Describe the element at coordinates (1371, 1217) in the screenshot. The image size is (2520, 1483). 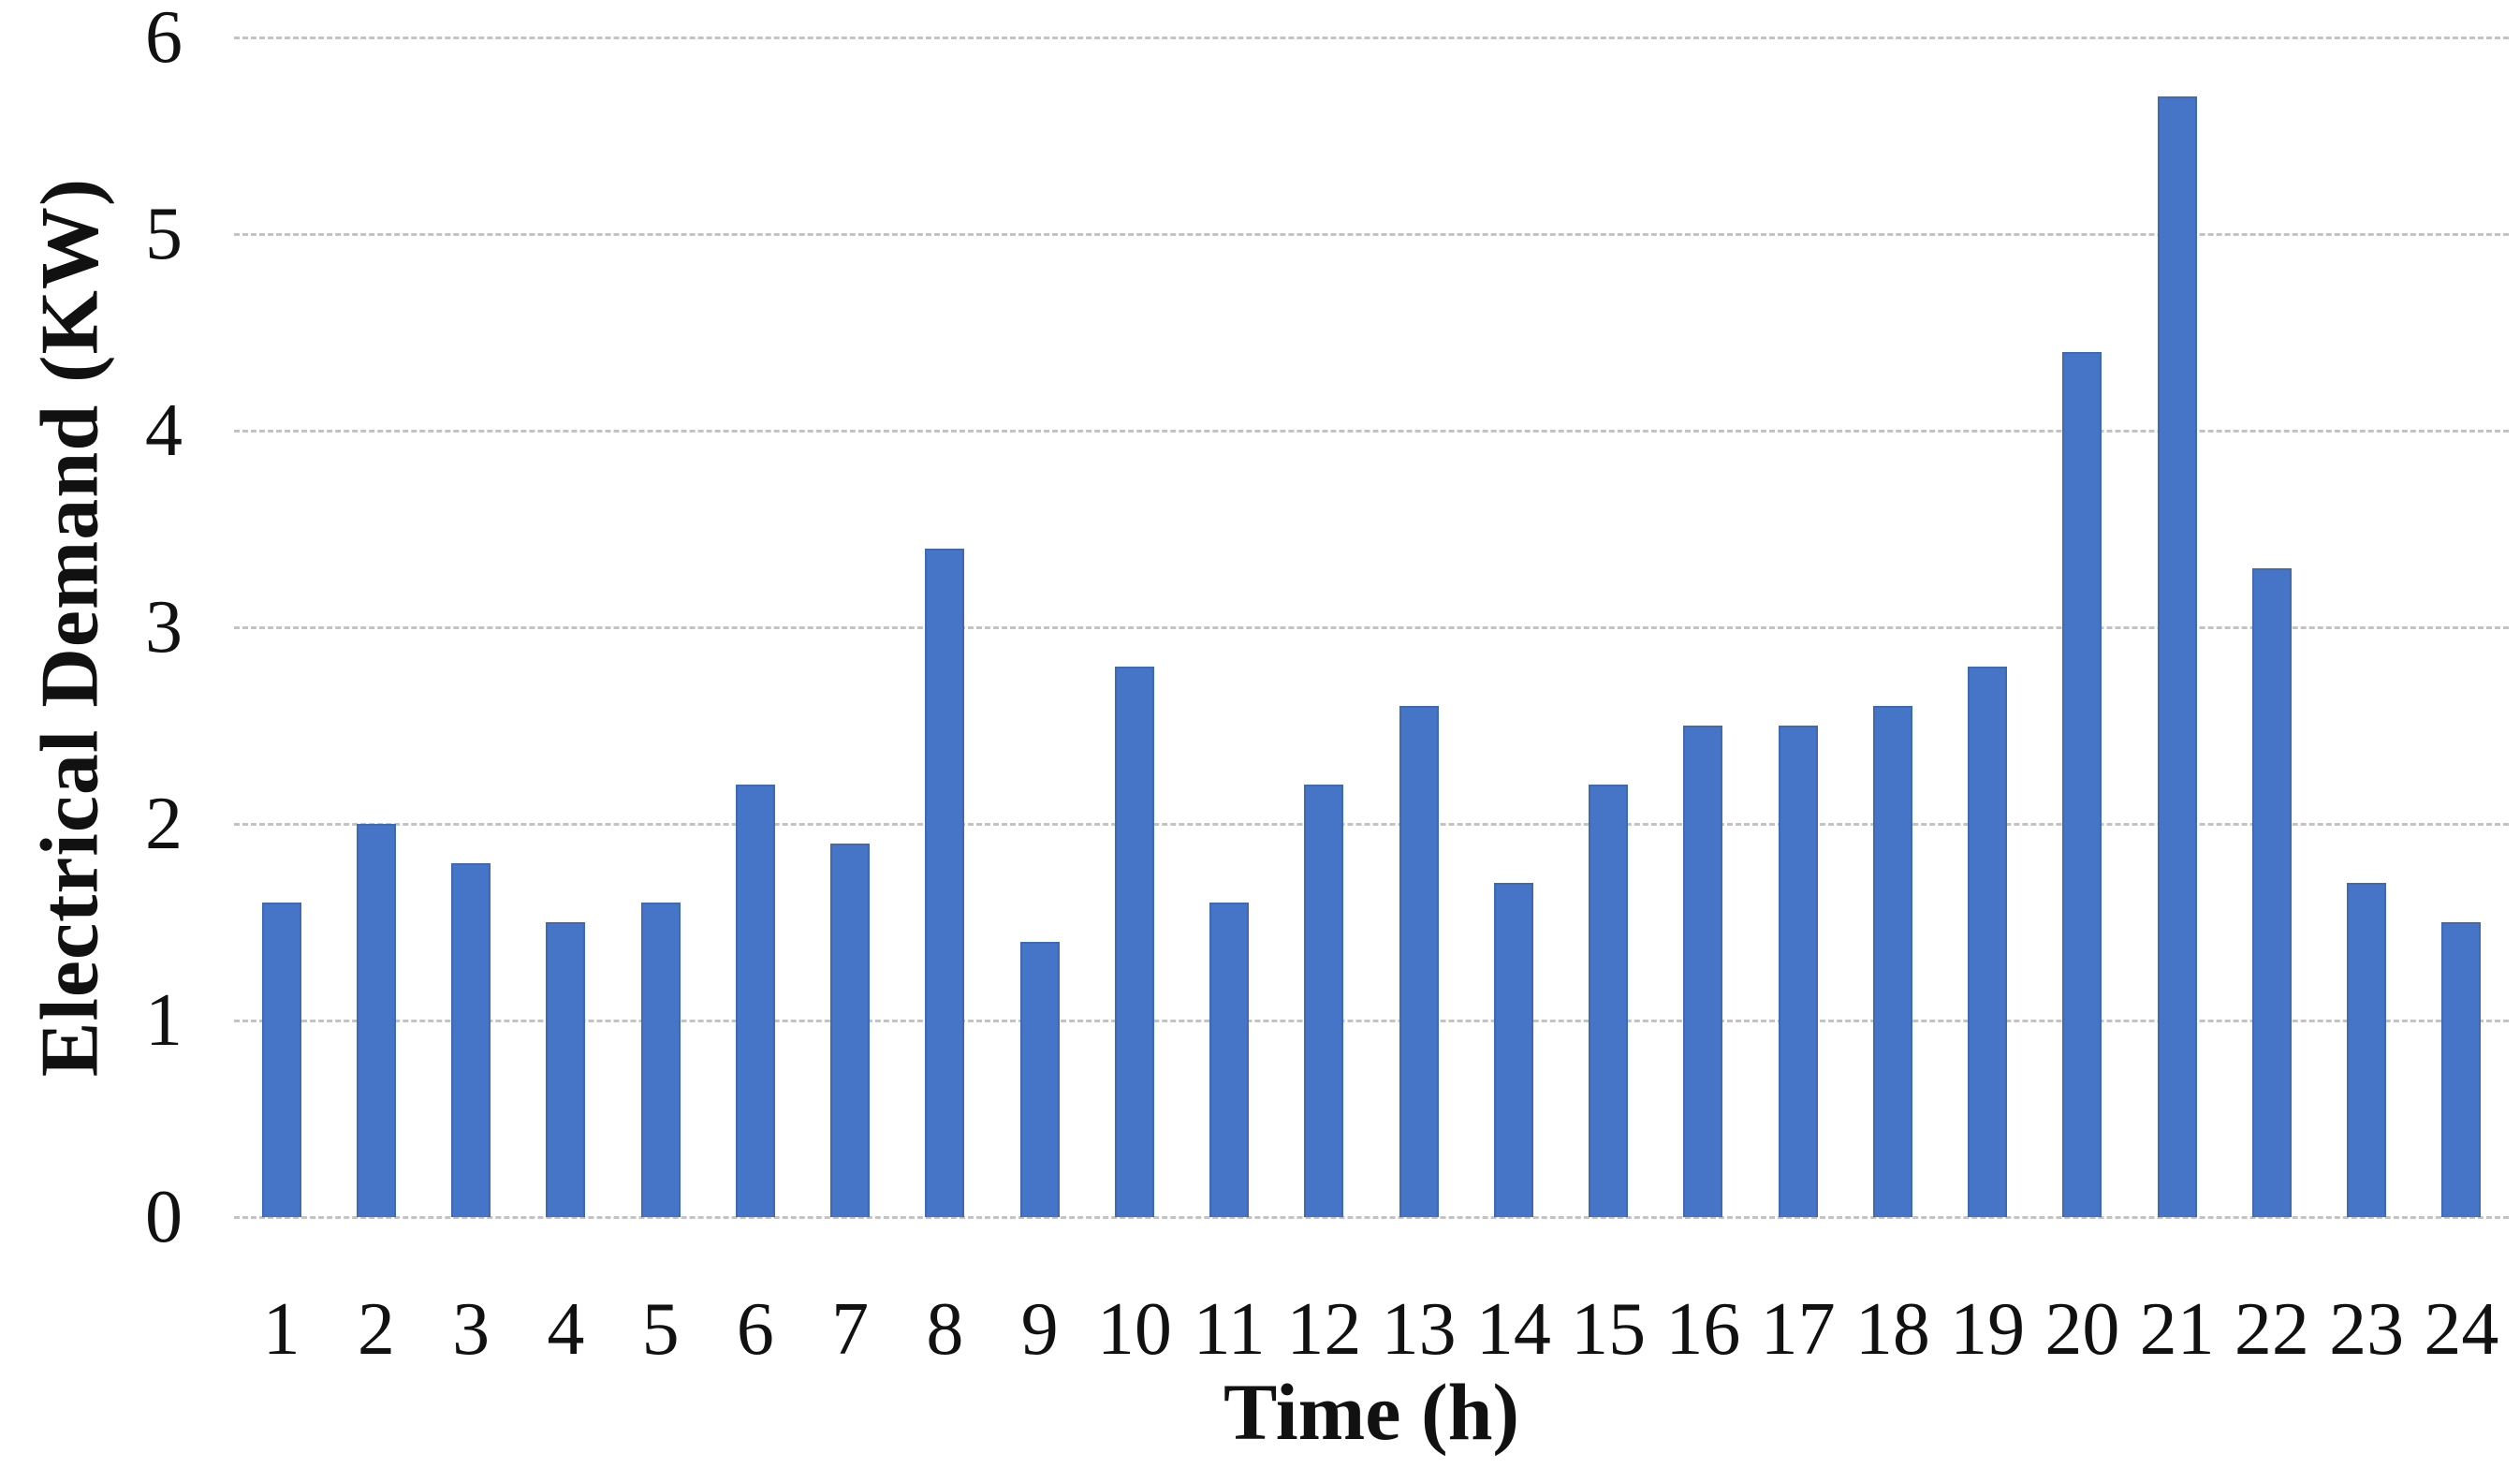
I see `gridline-y0` at that location.